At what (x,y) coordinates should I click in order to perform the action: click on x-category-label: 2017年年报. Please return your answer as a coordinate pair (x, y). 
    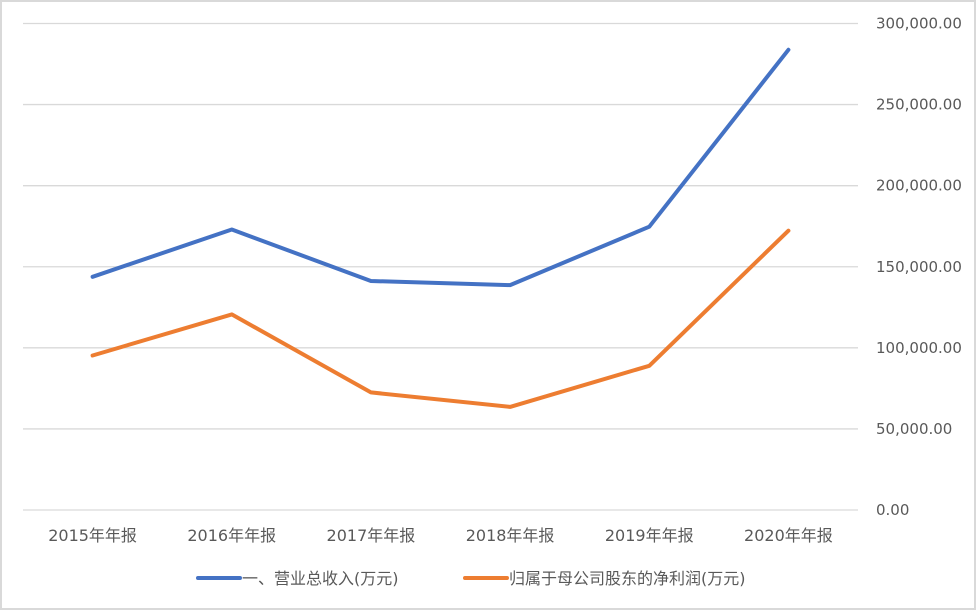
    Looking at the image, I should click on (371, 535).